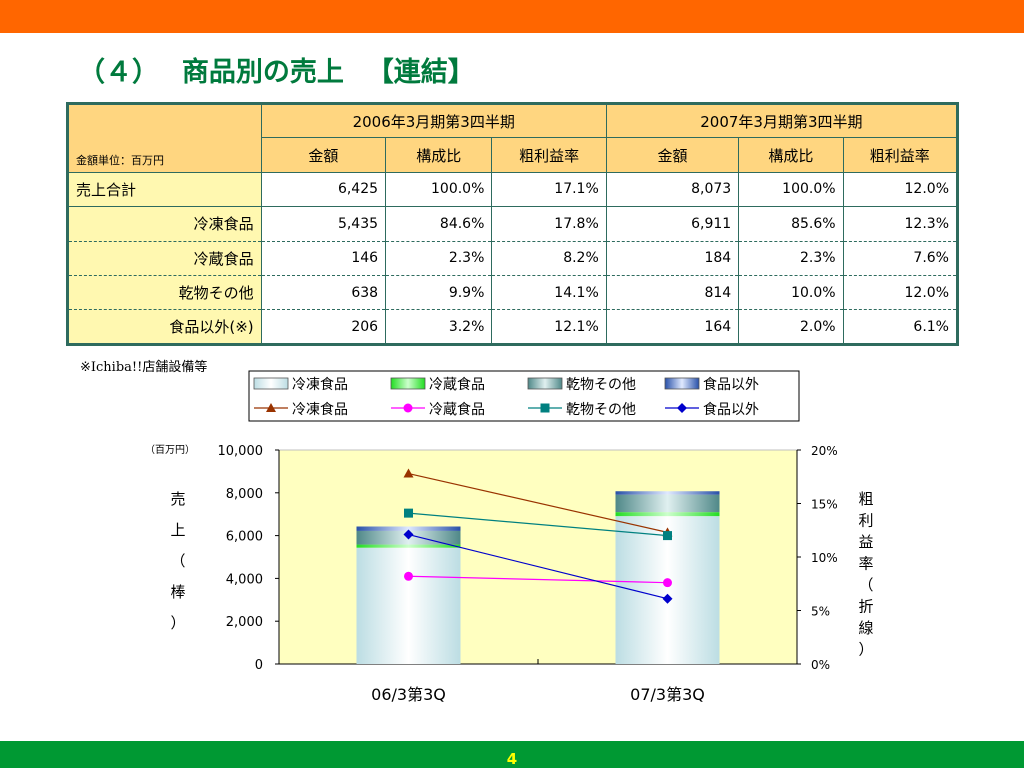  I want to click on footnote: ※Ichiba!!店舗設備等, so click(144, 367).